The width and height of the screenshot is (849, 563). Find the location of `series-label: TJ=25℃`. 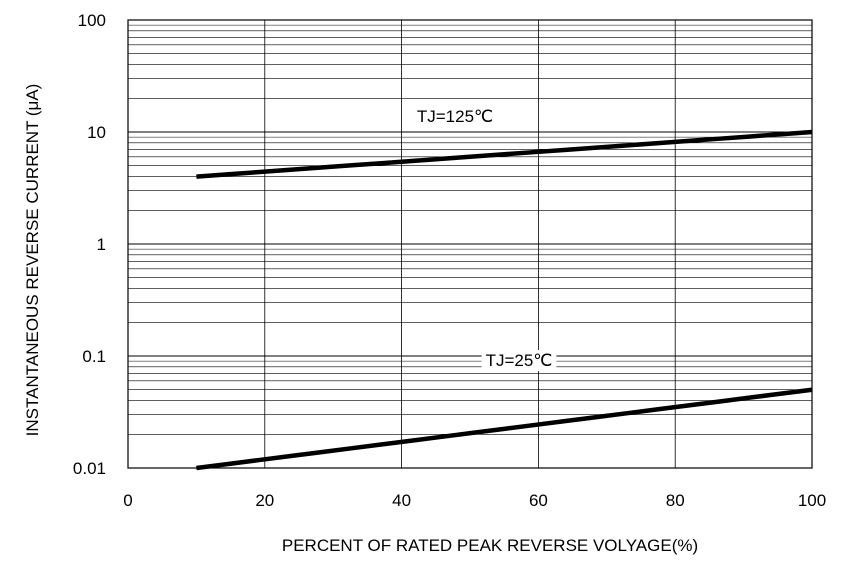

series-label: TJ=25℃ is located at coordinates (519, 360).